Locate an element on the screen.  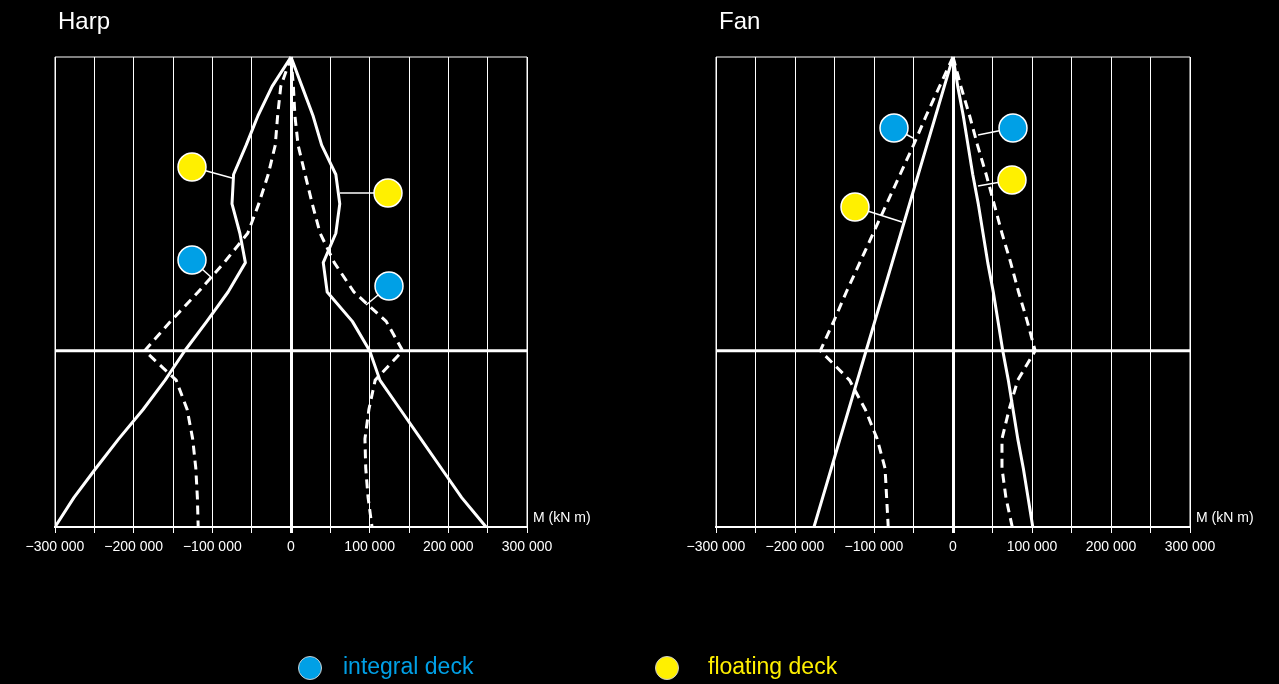
chart-title: Fan is located at coordinates (740, 20).